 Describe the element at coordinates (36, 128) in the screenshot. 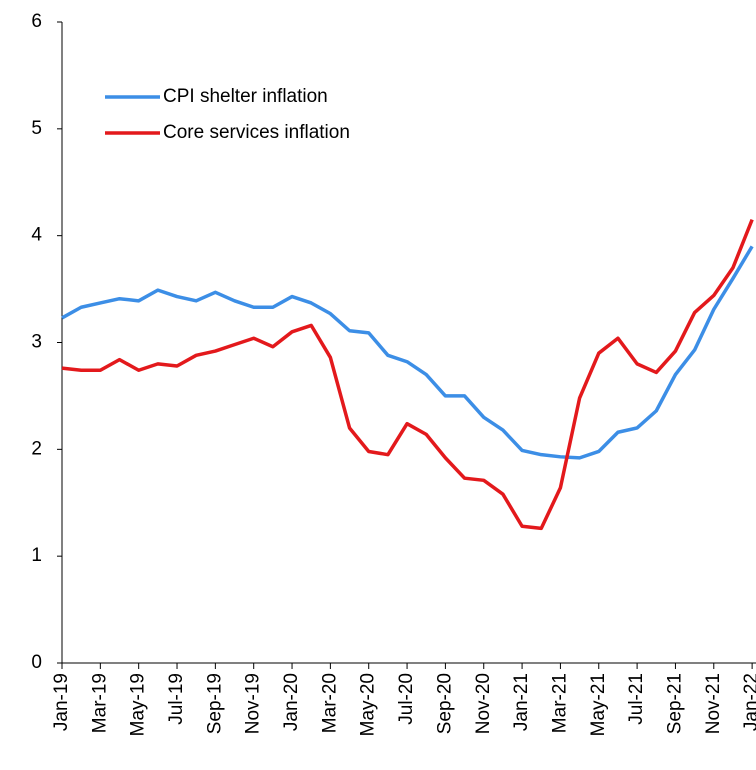

I see `y-tick-label: 5` at that location.